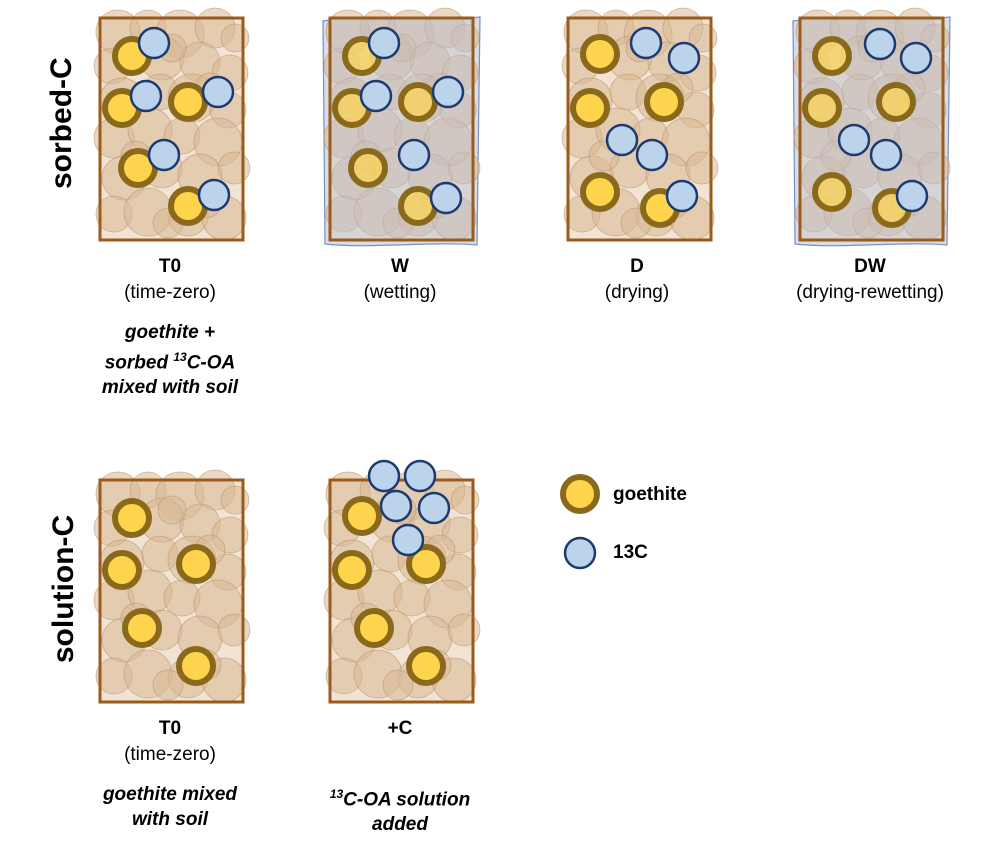 The height and width of the screenshot is (842, 1000). What do you see at coordinates (170, 754) in the screenshot?
I see `panel-desc-solution-t0: (time-zero)` at bounding box center [170, 754].